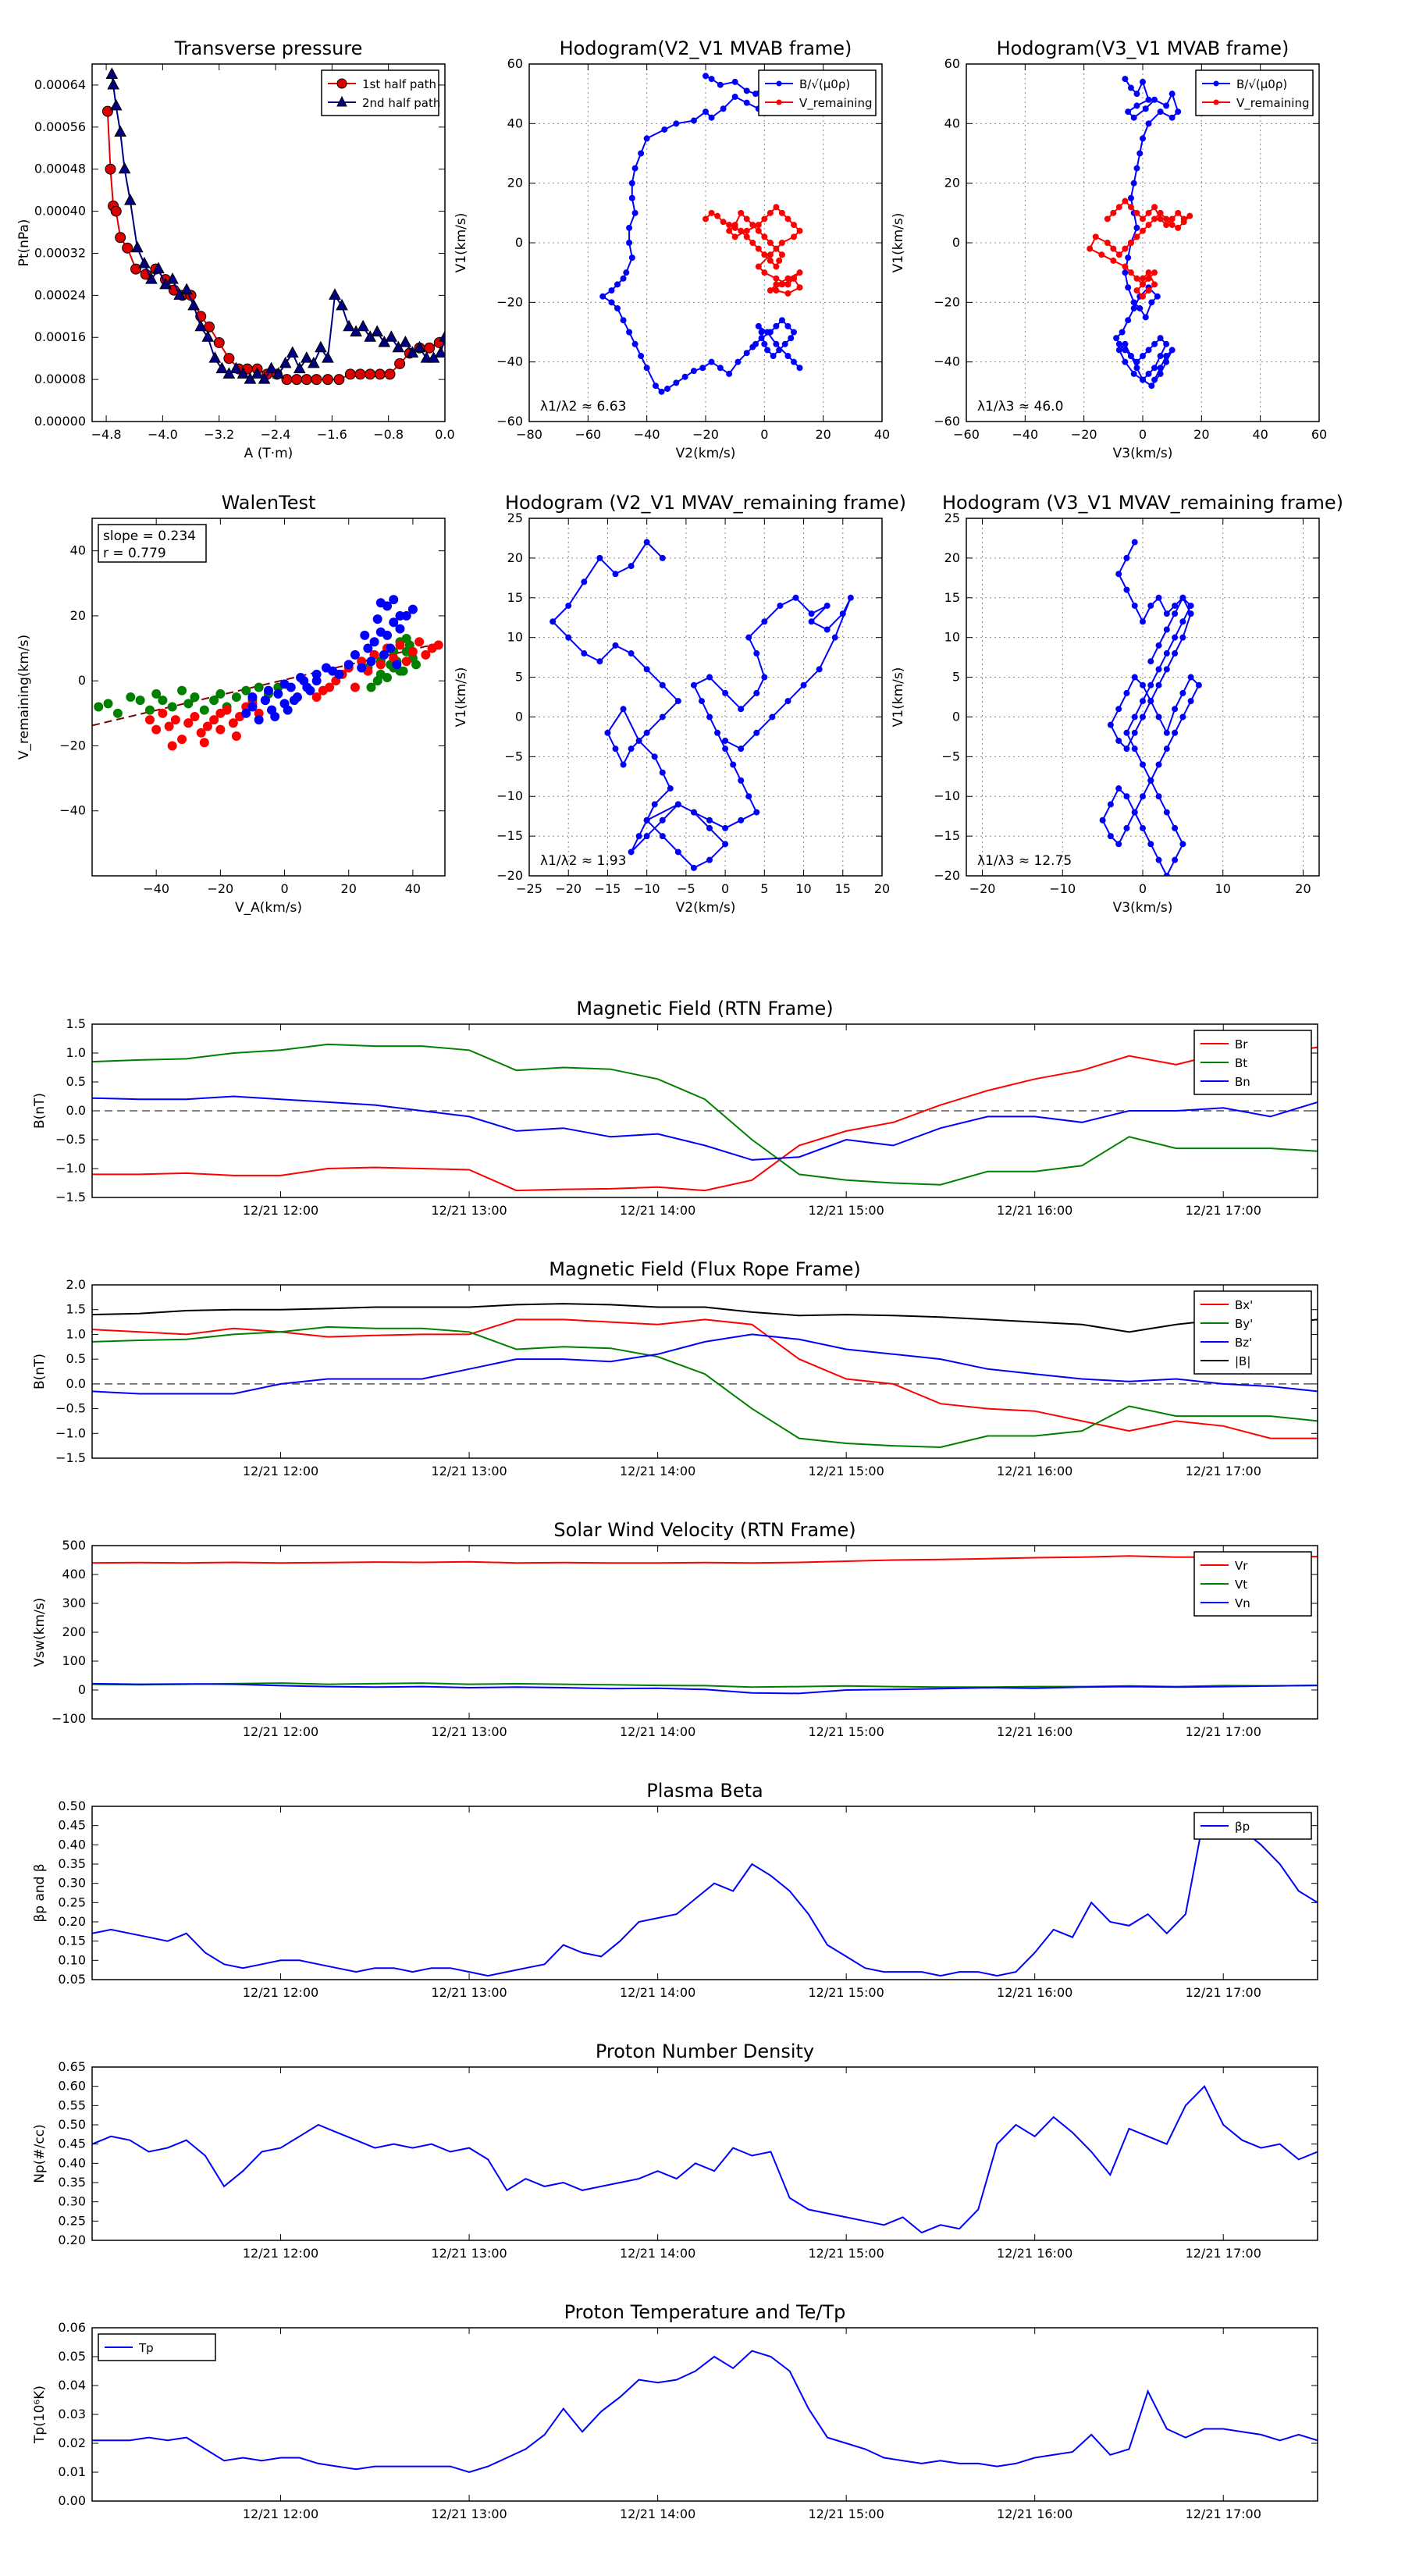  I want to click on y-tick-label: 0.45, so click(72, 1825).